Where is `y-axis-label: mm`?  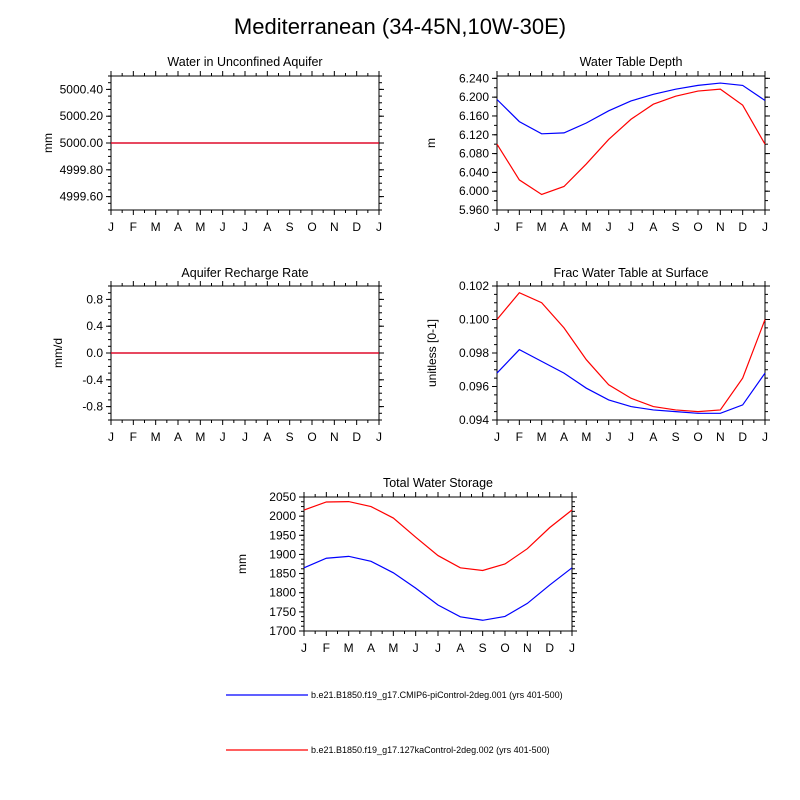
y-axis-label: mm is located at coordinates (242, 564).